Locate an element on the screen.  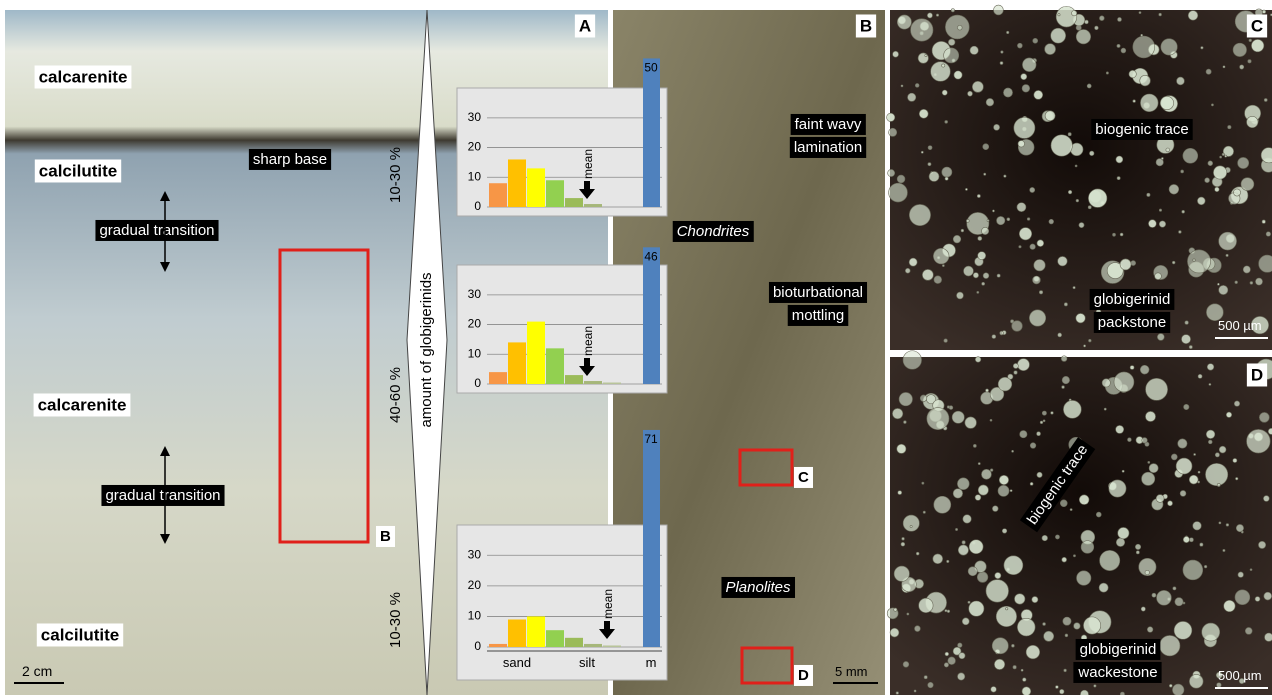
label: faint wavy is located at coordinates (828, 124).